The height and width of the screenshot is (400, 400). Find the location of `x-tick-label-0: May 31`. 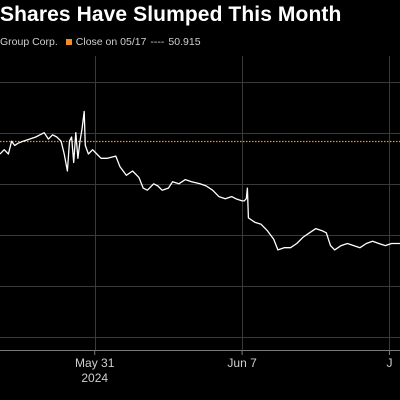

x-tick-label-0: May 31 is located at coordinates (95, 363).